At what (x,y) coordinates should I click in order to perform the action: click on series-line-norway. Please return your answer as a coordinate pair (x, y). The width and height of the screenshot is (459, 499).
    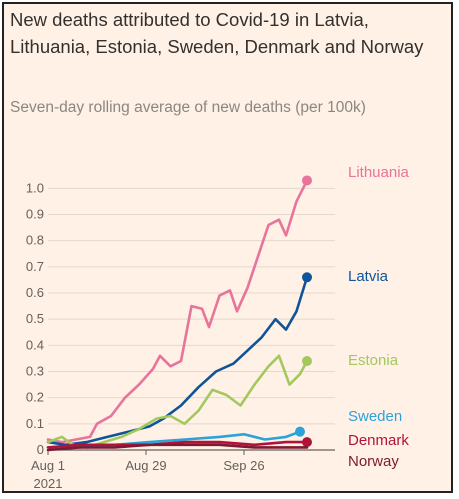
    Looking at the image, I should click on (177, 447).